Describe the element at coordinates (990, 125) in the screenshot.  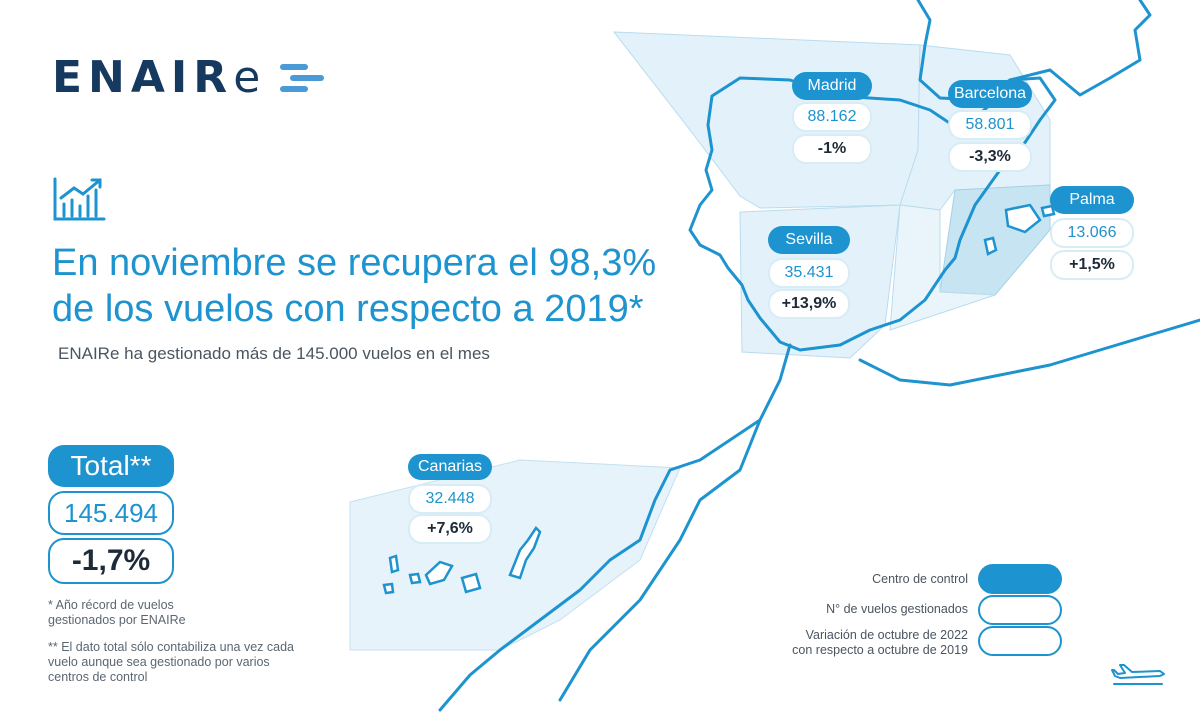
I see `barcelona-flights: 58.801` at that location.